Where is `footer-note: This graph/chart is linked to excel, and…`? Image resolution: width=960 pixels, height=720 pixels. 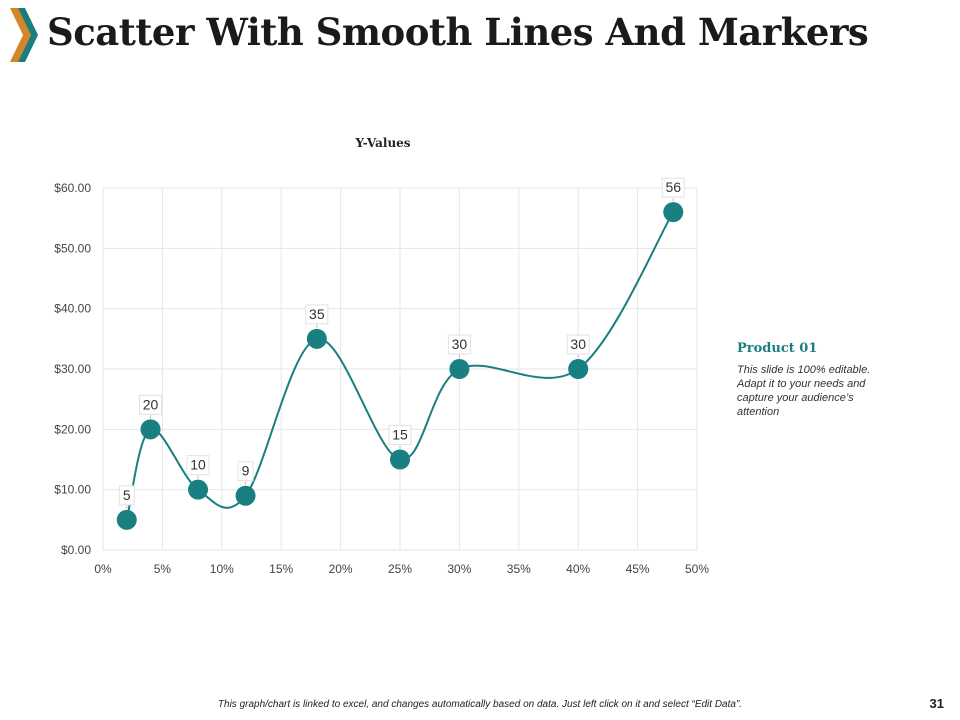
footer-note: This graph/chart is linked to excel, and… is located at coordinates (480, 704).